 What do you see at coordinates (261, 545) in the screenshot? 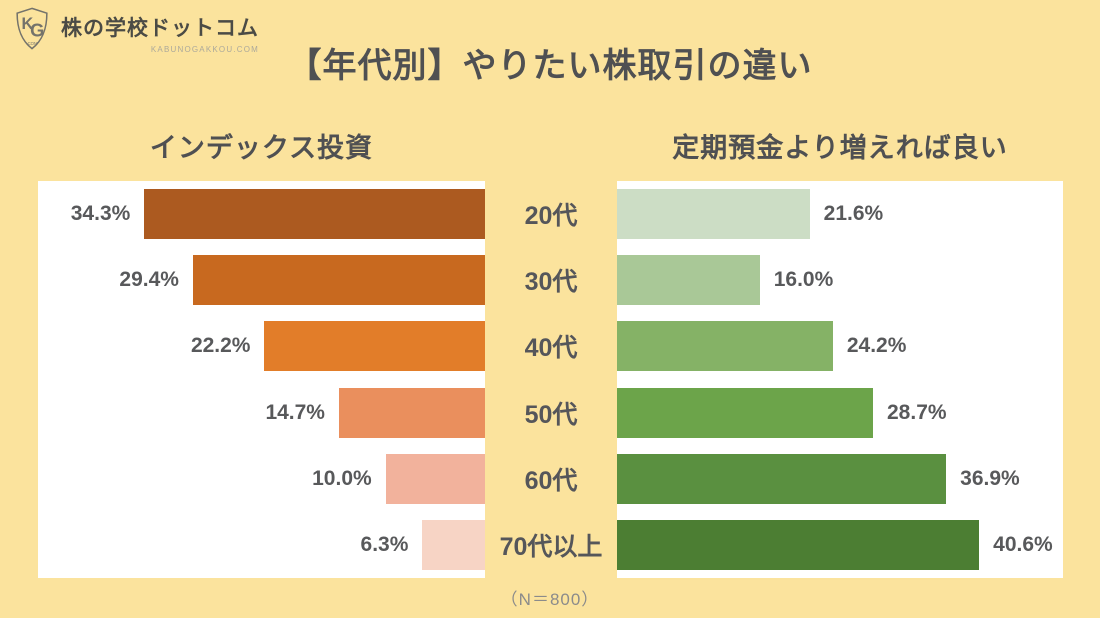
I see `bar-row: 6.3%` at bounding box center [261, 545].